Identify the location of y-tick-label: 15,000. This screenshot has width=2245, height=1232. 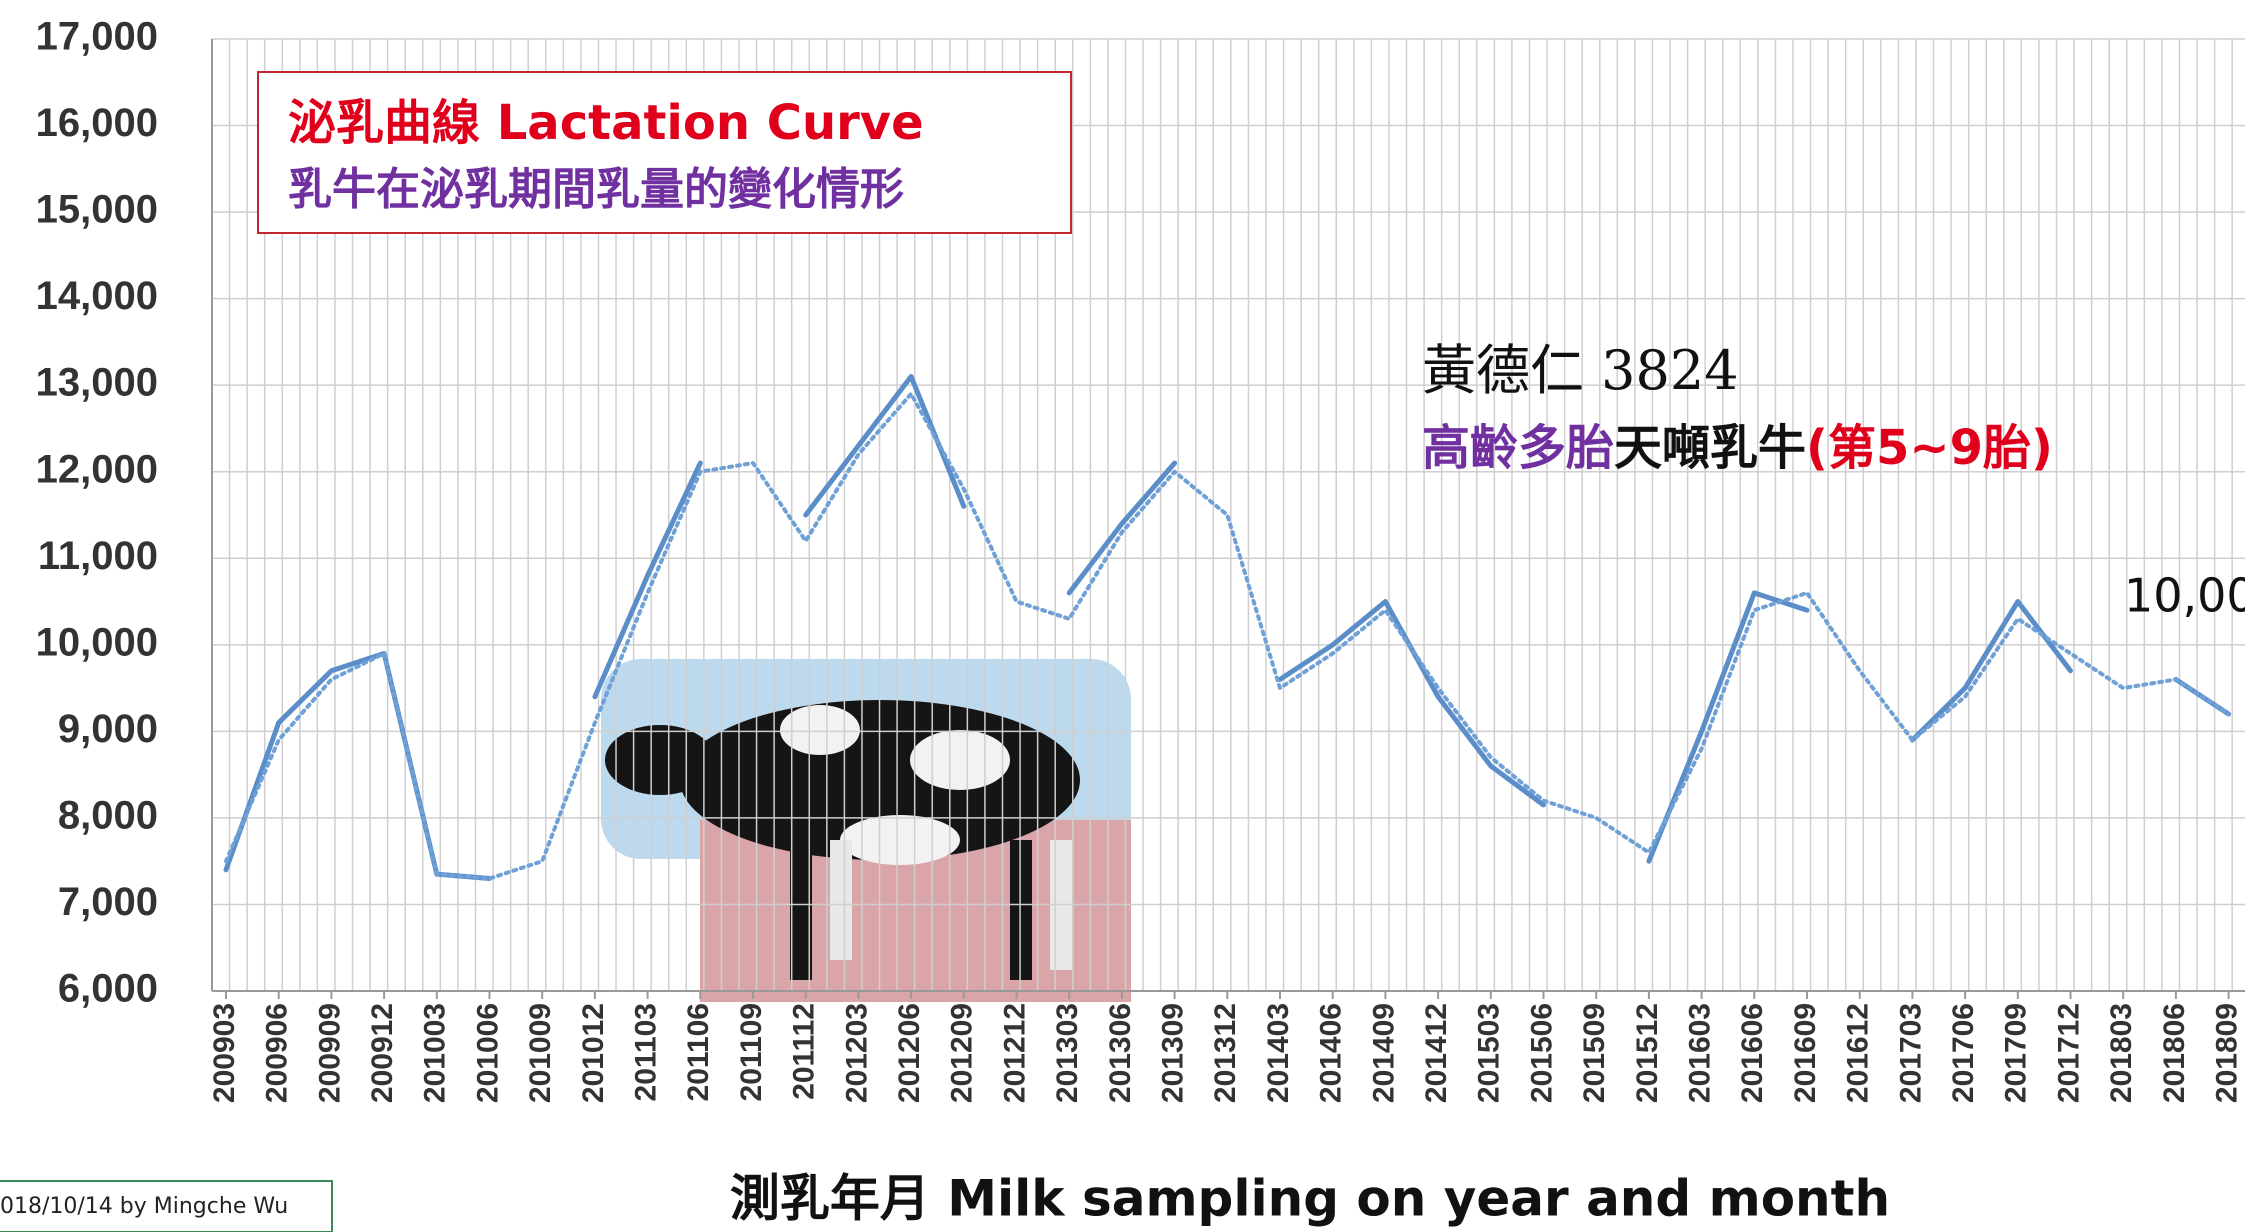
(97, 210).